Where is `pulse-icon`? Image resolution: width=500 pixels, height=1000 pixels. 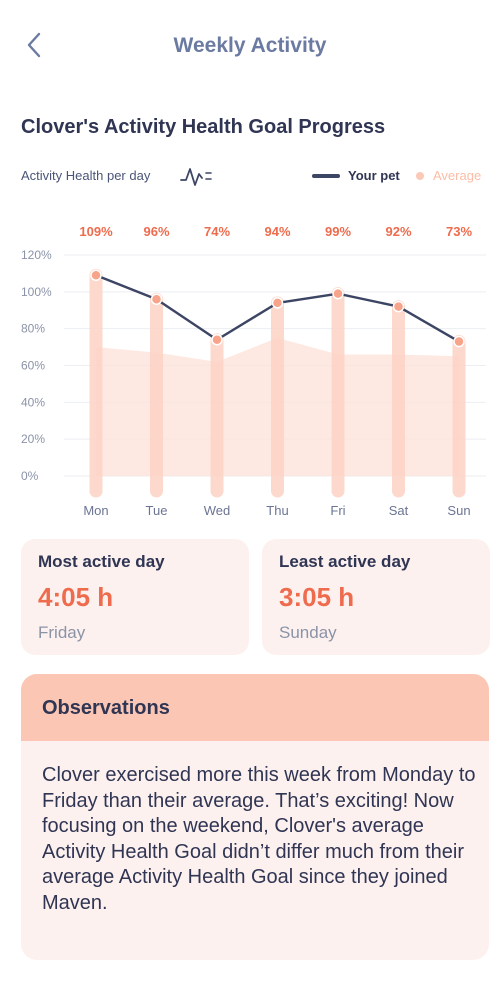 pulse-icon is located at coordinates (196, 177).